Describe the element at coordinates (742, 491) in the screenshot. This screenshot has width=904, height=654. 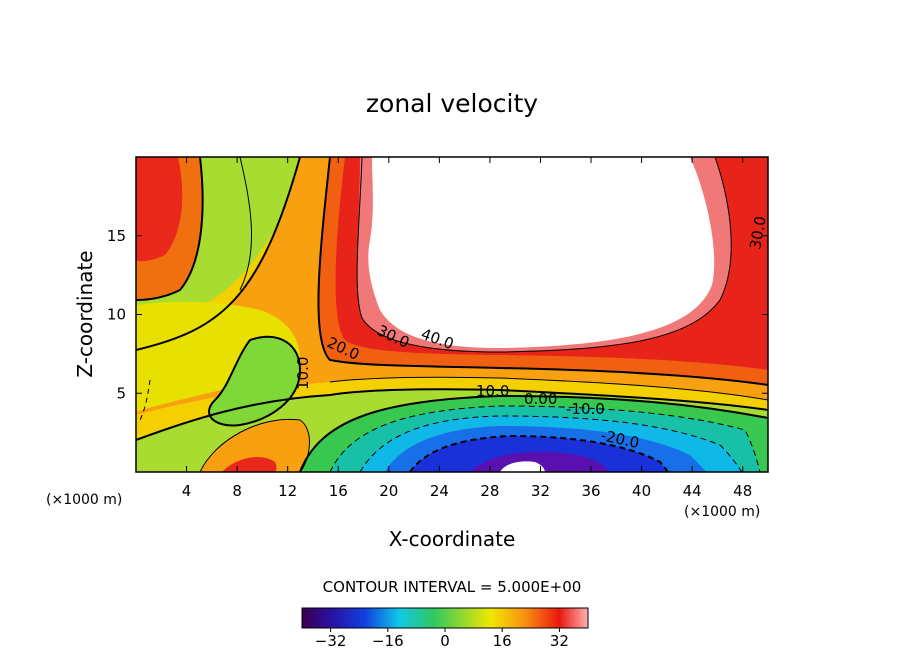
I see `x-tick-label: 48` at that location.